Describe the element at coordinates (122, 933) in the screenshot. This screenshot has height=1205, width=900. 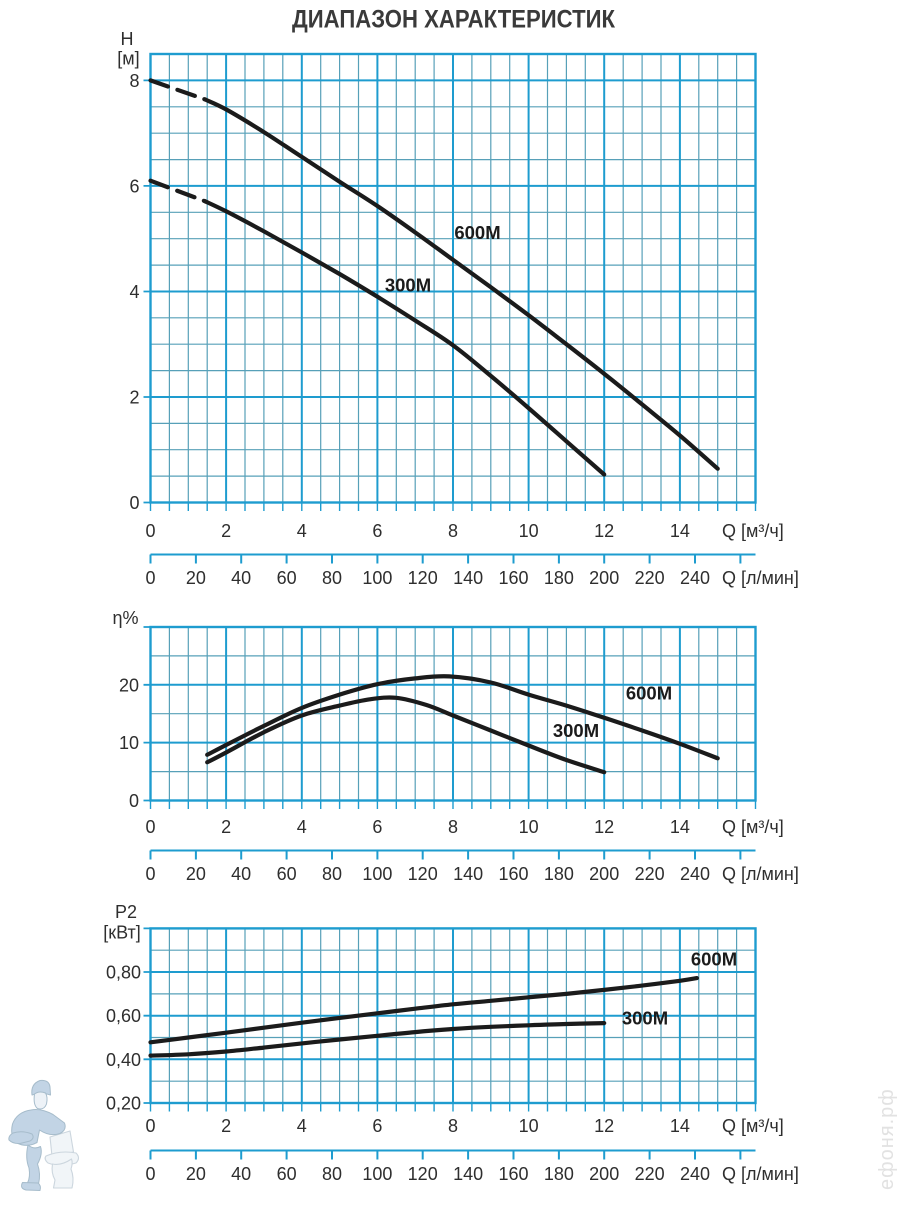
I see `svg-text: [кВт]` at that location.